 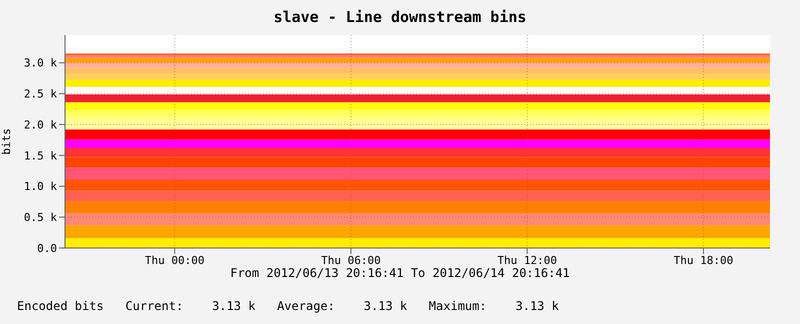 What do you see at coordinates (527, 260) in the screenshot?
I see `x-tick-label: Thu 12:00` at bounding box center [527, 260].